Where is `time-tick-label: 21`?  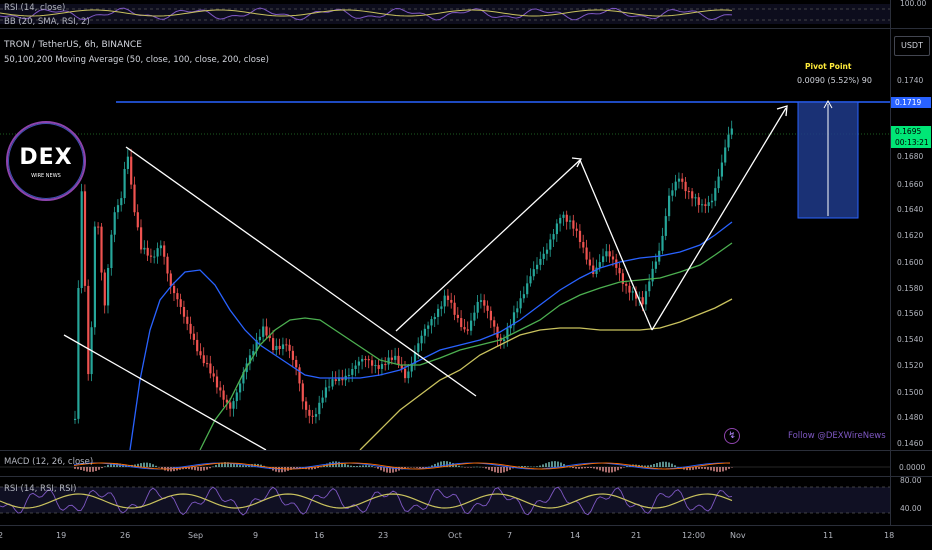
time-tick-label: 21 is located at coordinates (636, 535).